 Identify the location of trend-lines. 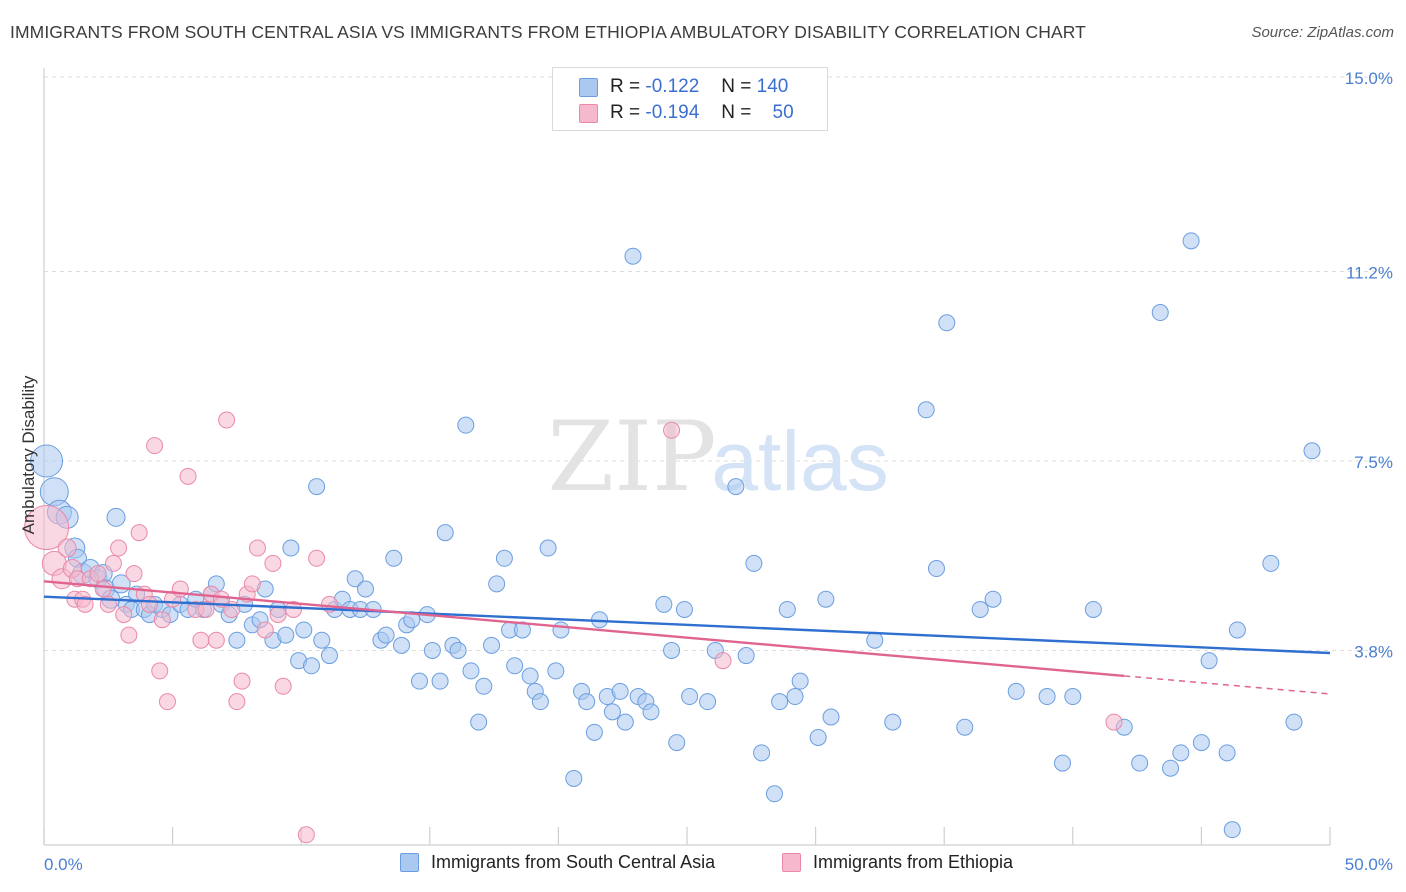
(687, 637).